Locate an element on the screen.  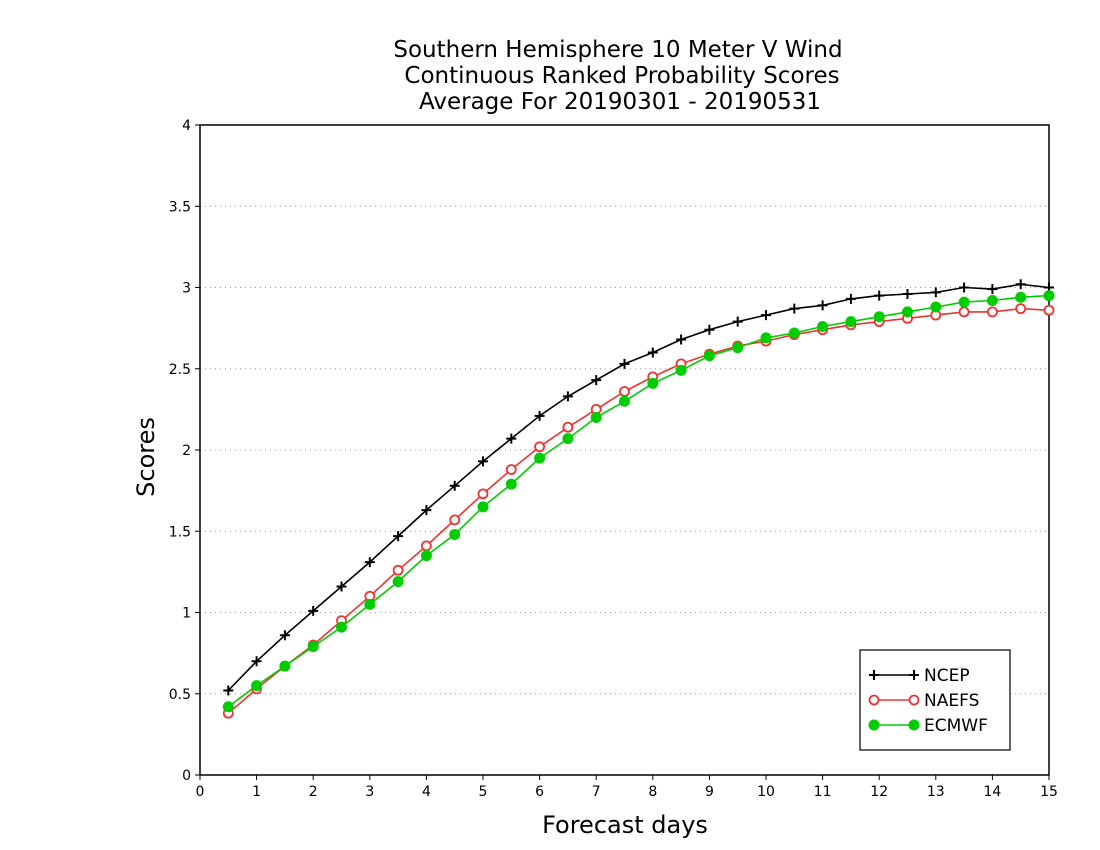
legend-items: NCEP NAEFS ECMWF is located at coordinates (928, 701).